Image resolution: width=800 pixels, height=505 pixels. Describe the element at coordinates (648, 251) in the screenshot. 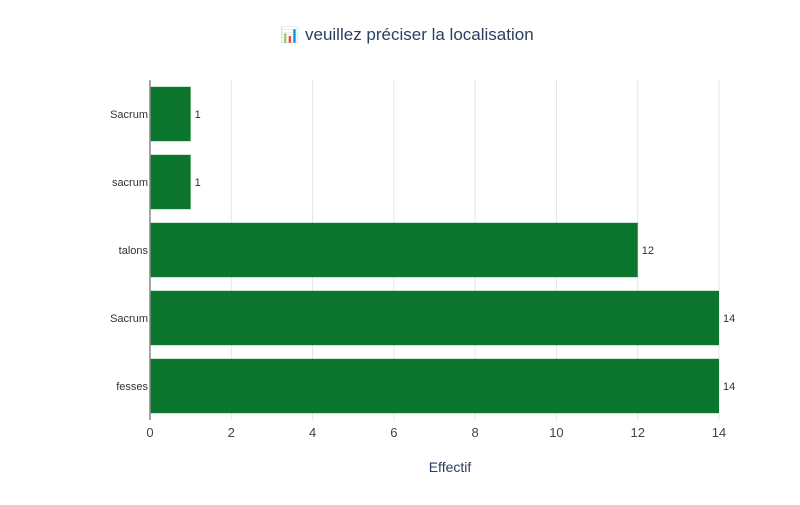

I see `data-label: 12` at that location.